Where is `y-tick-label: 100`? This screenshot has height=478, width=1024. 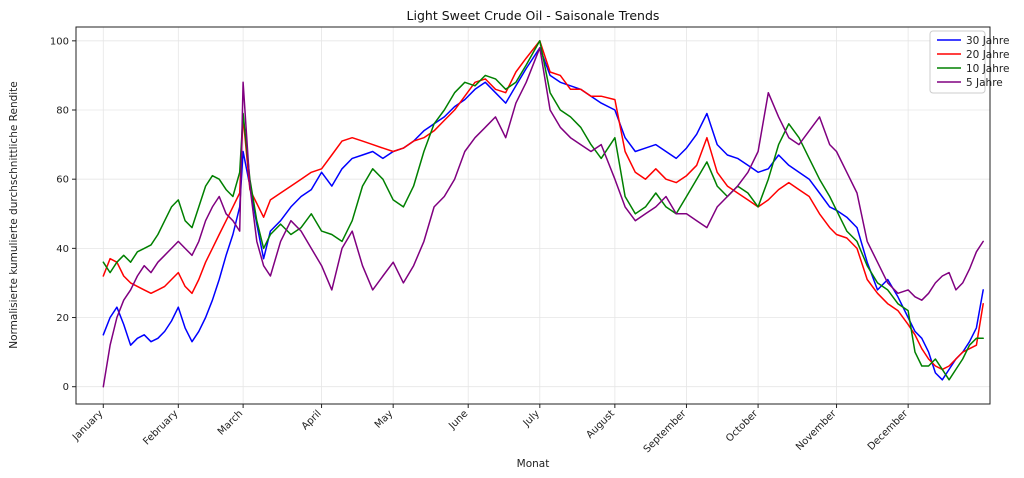
y-tick-label: 100 is located at coordinates (59, 41).